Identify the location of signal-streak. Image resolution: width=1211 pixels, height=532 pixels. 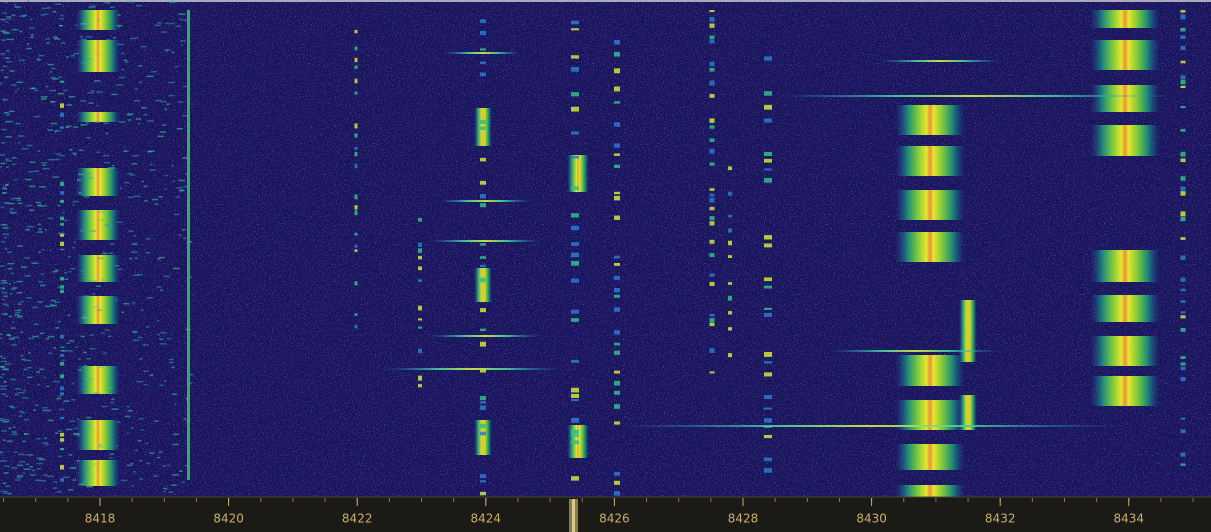
(485, 201).